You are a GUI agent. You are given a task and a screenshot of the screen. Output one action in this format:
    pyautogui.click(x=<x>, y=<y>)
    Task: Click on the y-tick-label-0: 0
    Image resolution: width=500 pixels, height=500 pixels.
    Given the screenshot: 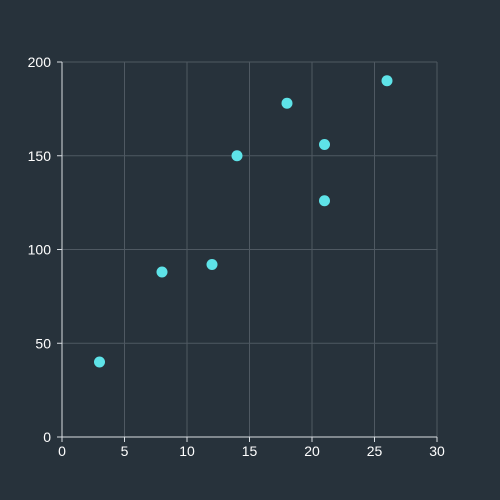 What is the action you would take?
    pyautogui.click(x=47, y=437)
    